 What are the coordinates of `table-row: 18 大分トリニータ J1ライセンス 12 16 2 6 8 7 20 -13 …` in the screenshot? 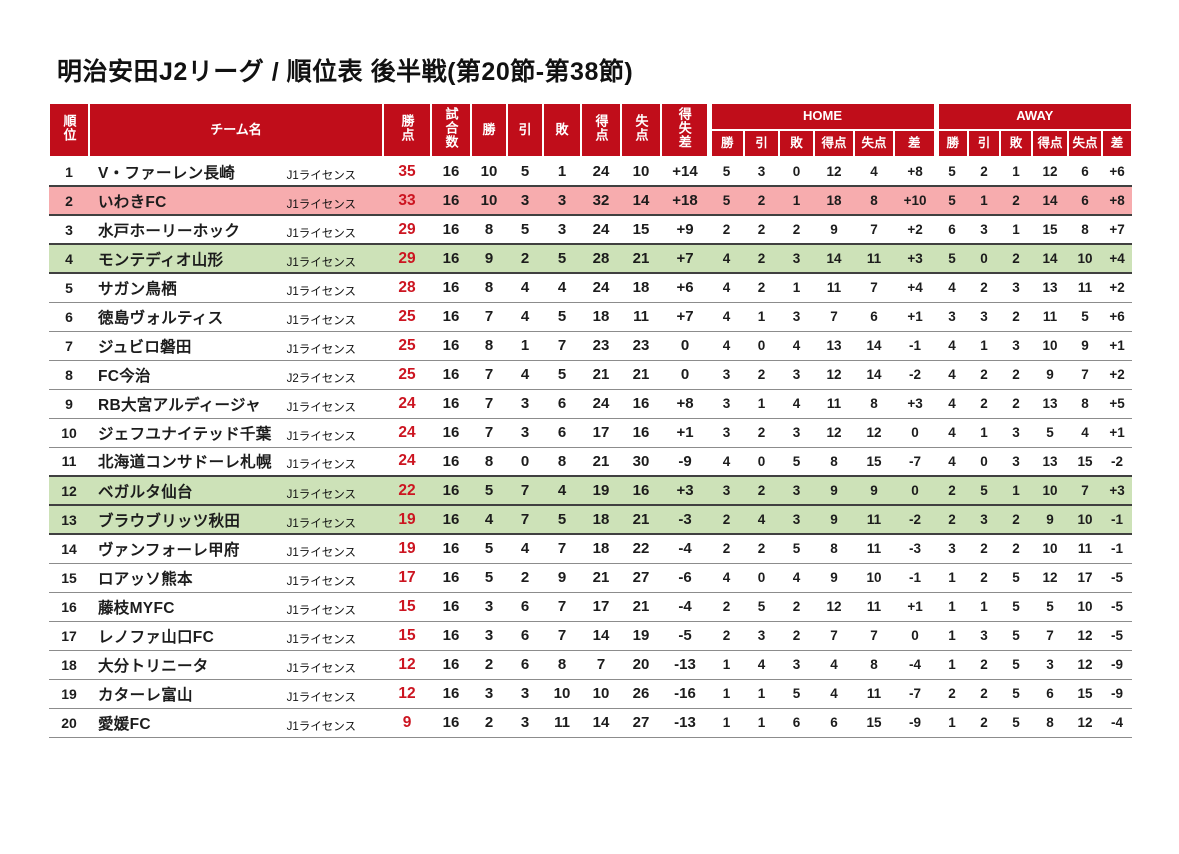 It's located at (591, 664).